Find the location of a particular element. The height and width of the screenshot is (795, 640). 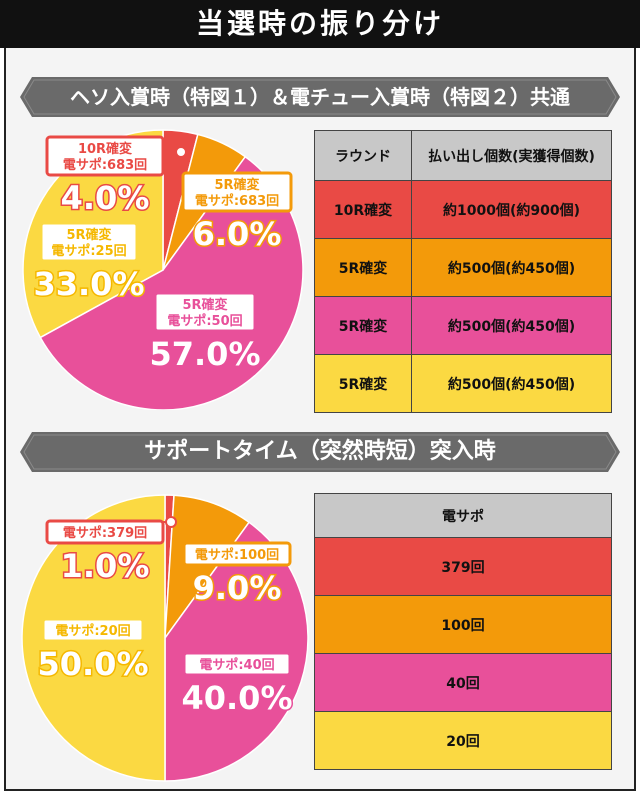

slice-label: 電サポ:100回 9.0% is located at coordinates (237, 575).